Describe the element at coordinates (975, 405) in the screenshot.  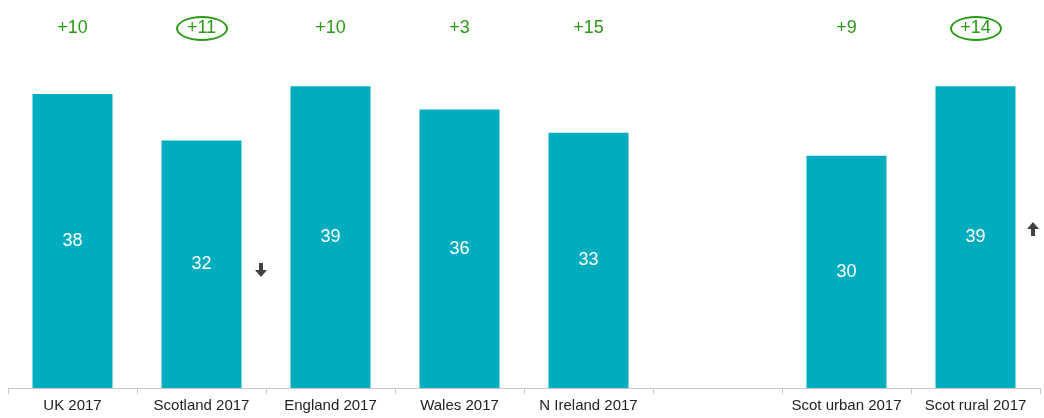
I see `x-tick-label: Scot rural 2017` at that location.